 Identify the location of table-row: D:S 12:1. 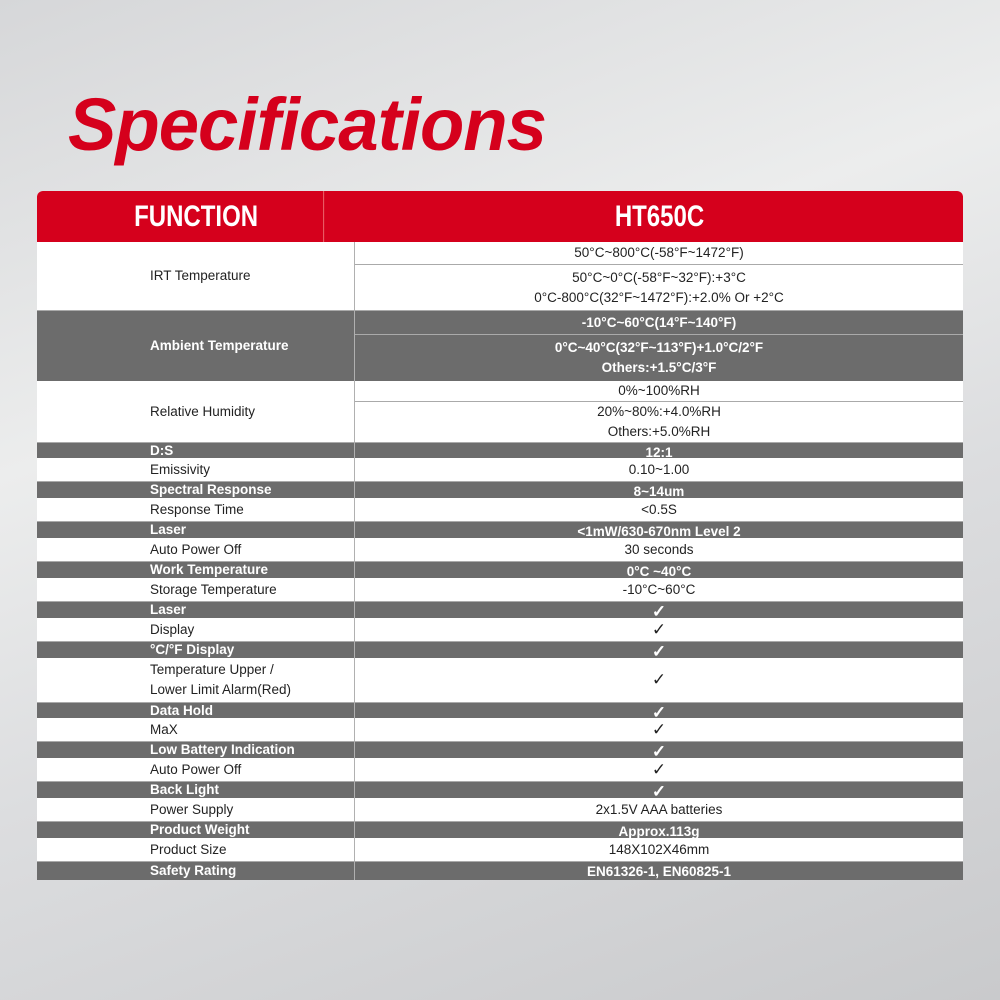
(500, 451).